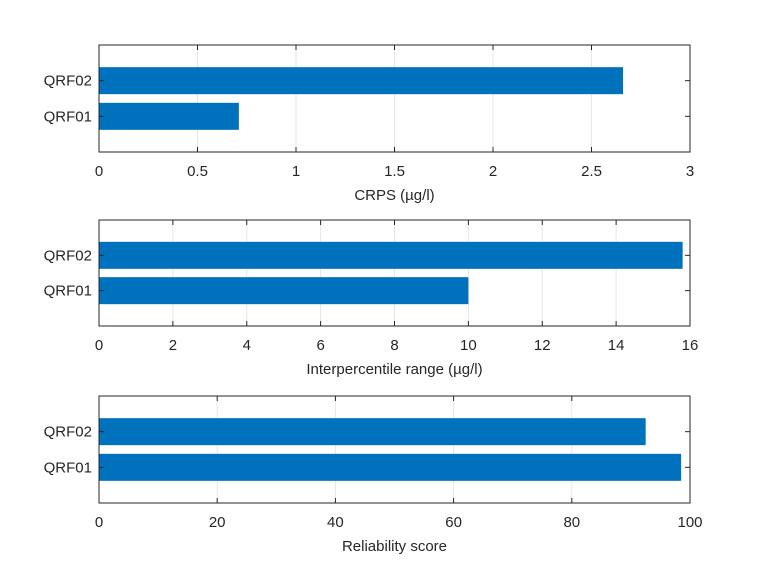 The image size is (765, 571). I want to click on x-tick-label: 60, so click(453, 522).